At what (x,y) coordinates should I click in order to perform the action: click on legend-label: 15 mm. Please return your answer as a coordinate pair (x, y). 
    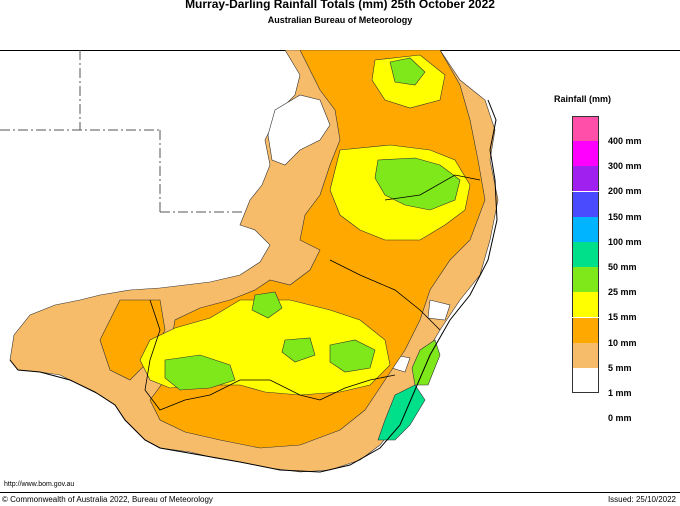
    Looking at the image, I should click on (622, 317).